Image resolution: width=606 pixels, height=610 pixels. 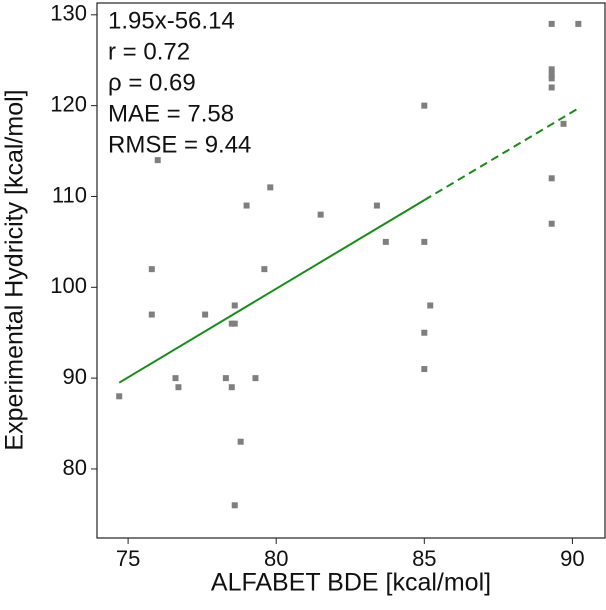 What do you see at coordinates (276, 558) in the screenshot?
I see `x-tick-label: 80` at bounding box center [276, 558].